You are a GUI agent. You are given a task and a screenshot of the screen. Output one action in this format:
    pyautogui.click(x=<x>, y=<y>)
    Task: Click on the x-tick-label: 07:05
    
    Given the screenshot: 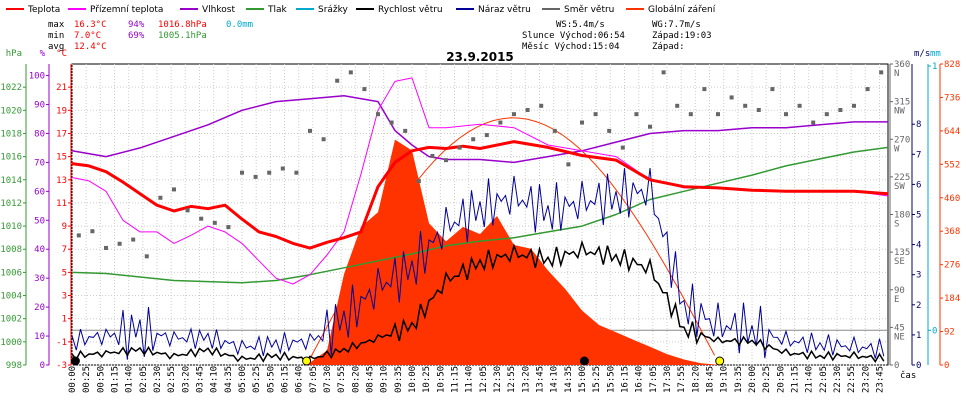 What is the action you would take?
    pyautogui.click(x=314, y=379)
    